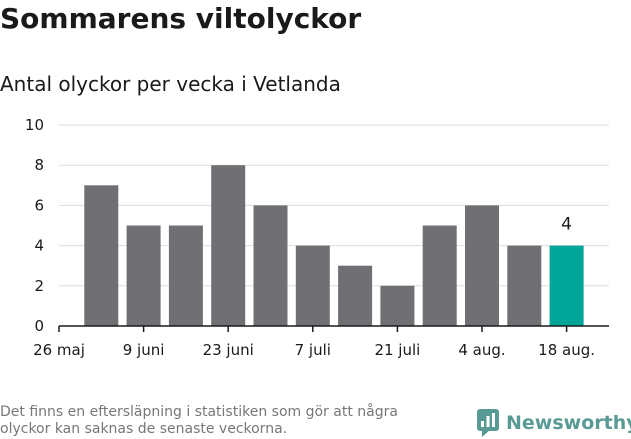 The width and height of the screenshot is (631, 439). What do you see at coordinates (568, 423) in the screenshot?
I see `brand-name: Newsworthy` at bounding box center [568, 423].